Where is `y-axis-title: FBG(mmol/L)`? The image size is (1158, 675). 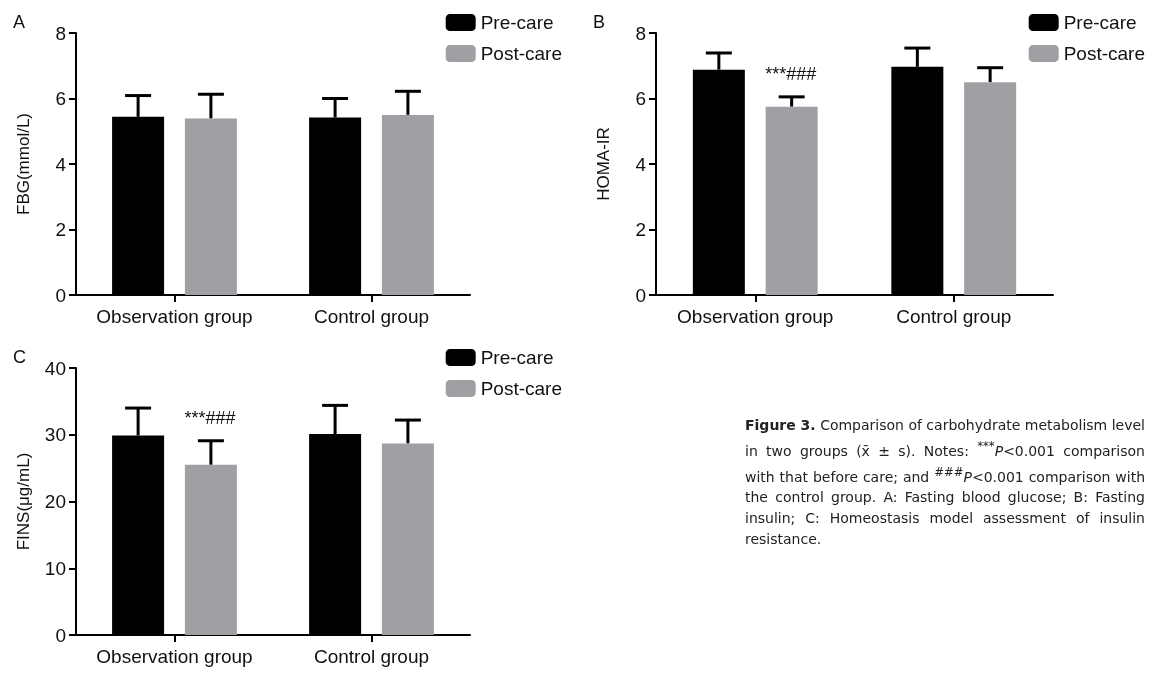 y-axis-title: FBG(mmol/L) is located at coordinates (23, 164).